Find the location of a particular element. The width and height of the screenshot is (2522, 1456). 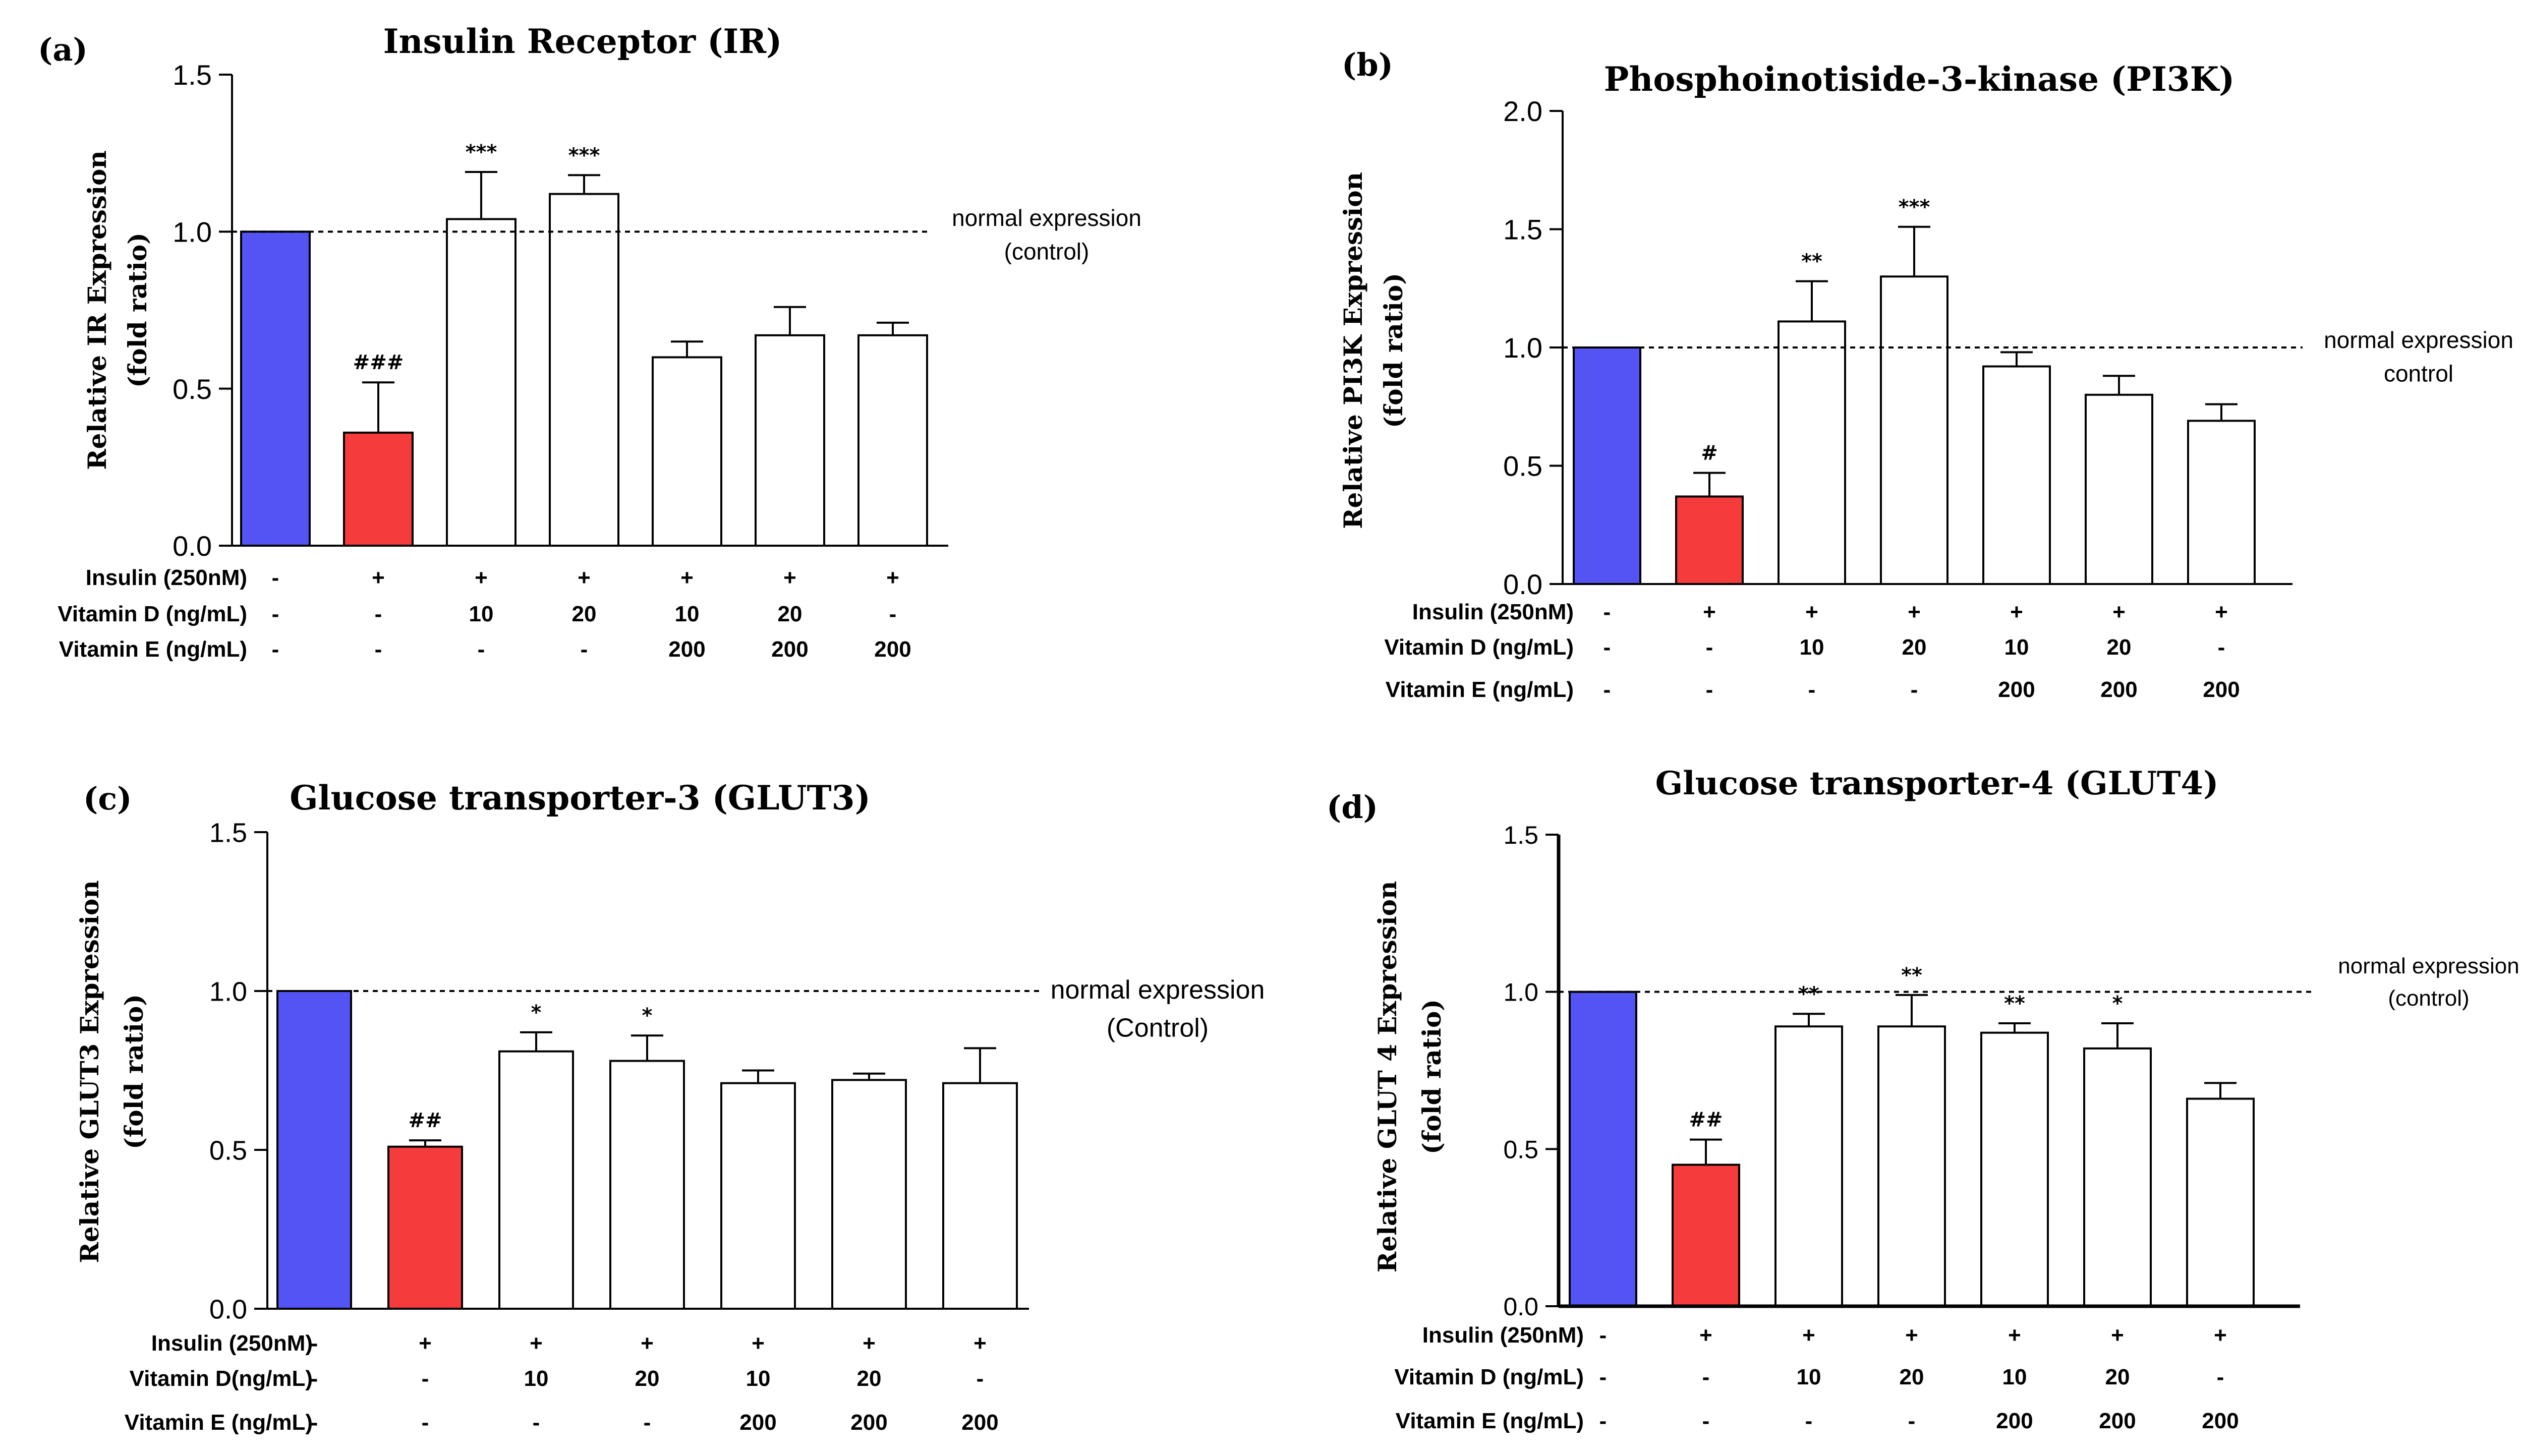

panel-c-title: Glucose transporter-3 (GLUT3) is located at coordinates (580, 798).